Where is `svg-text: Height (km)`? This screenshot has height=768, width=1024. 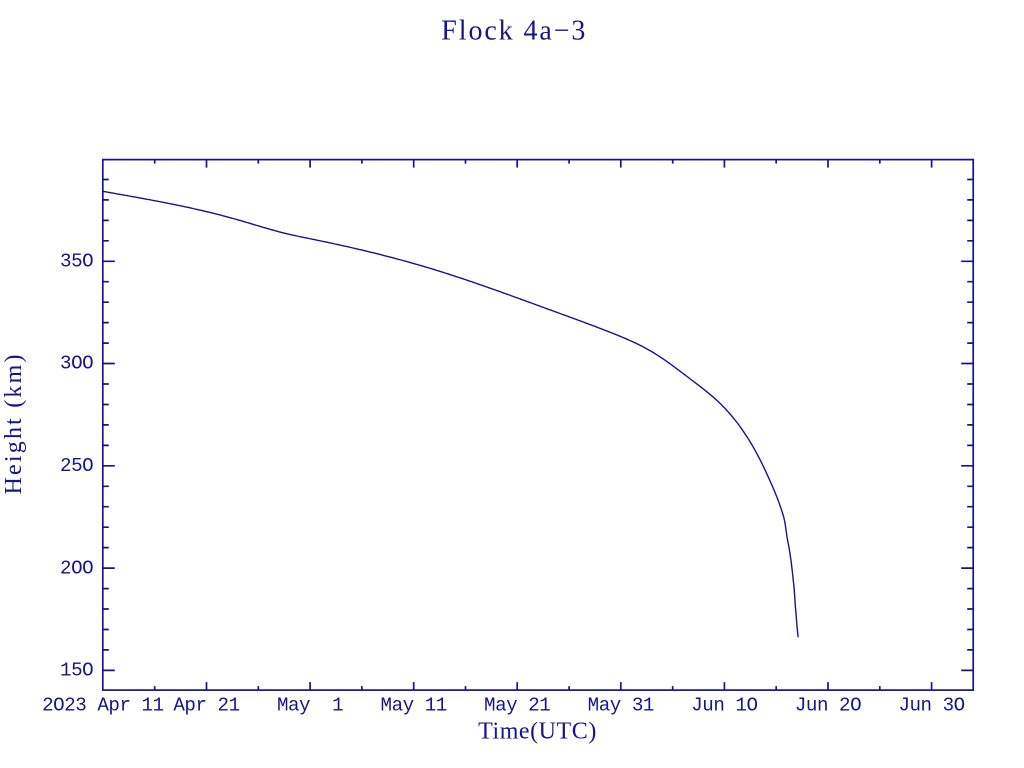
svg-text: Height (km) is located at coordinates (14, 423).